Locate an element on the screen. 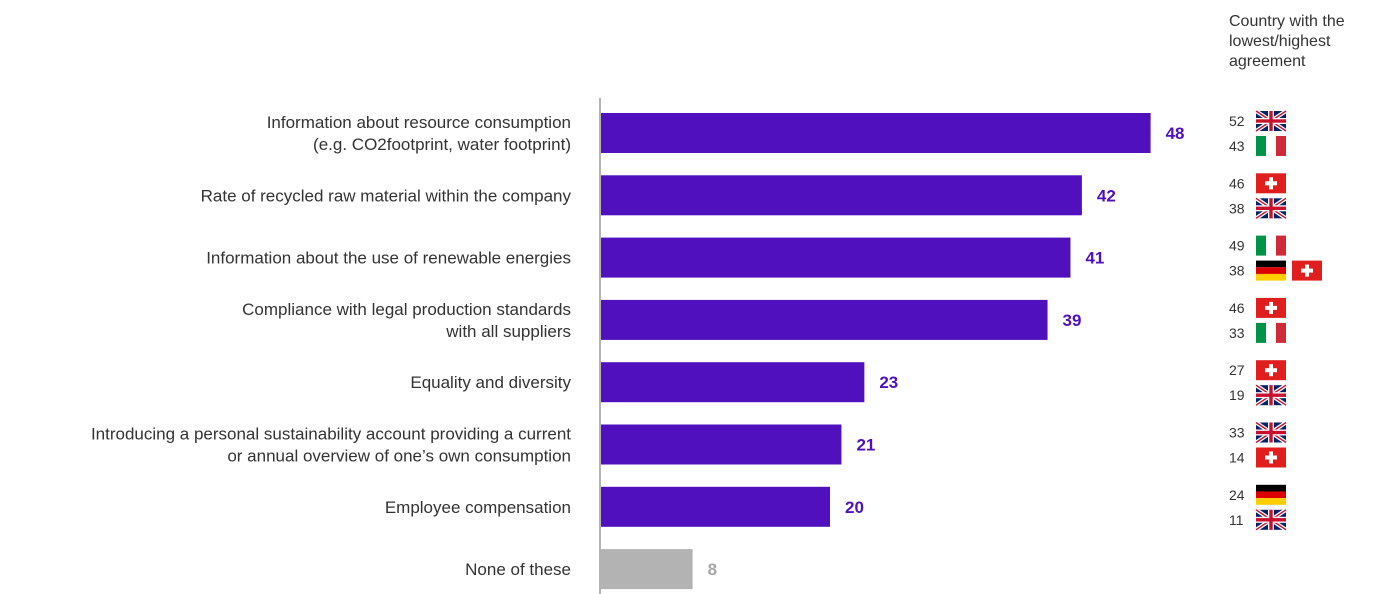 Image resolution: width=1397 pixels, height=594 pixels. country-high-value: 33 is located at coordinates (1237, 433).